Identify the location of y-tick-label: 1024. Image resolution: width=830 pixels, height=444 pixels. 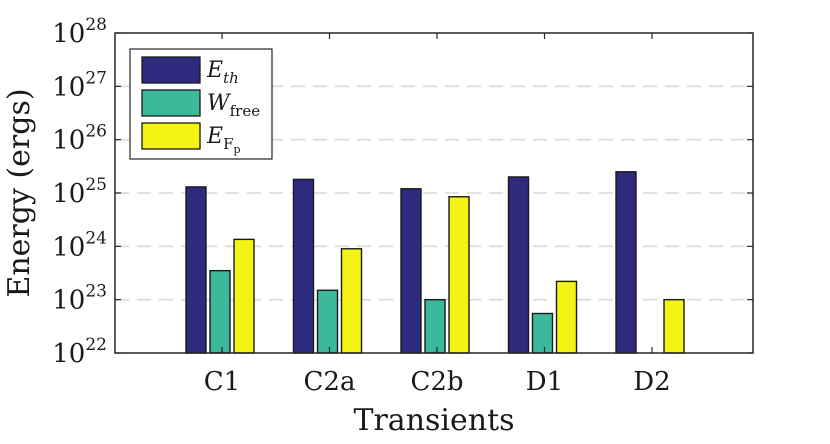
(79, 245).